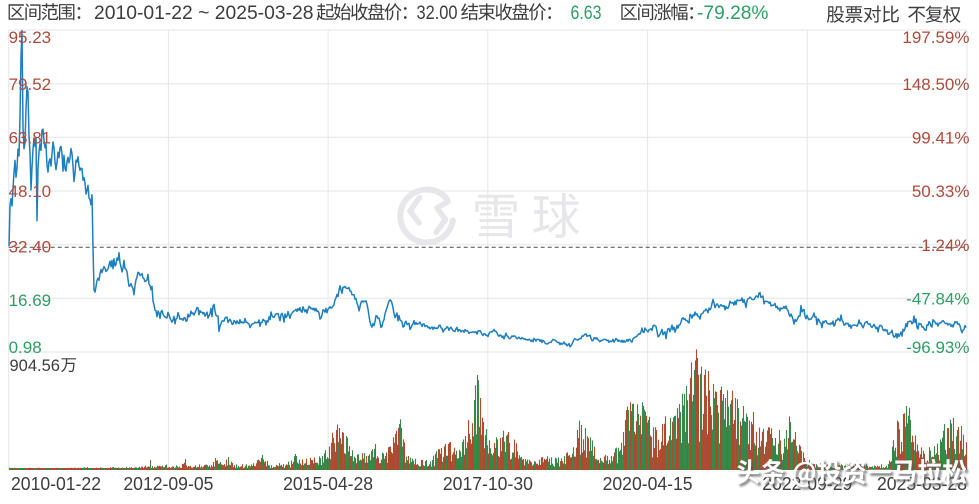  I want to click on svg-text: 2015-04-28, so click(328, 484).